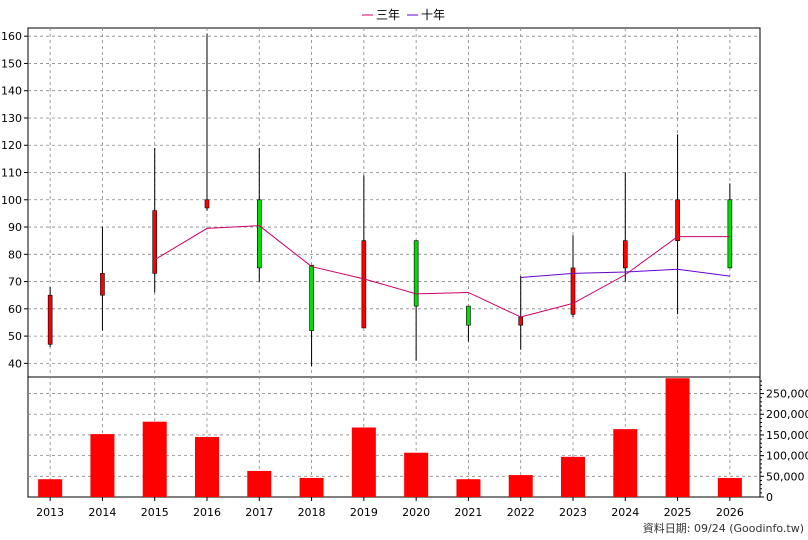  What do you see at coordinates (433, 15) in the screenshot?
I see `legend-label-10y: 十年` at bounding box center [433, 15].